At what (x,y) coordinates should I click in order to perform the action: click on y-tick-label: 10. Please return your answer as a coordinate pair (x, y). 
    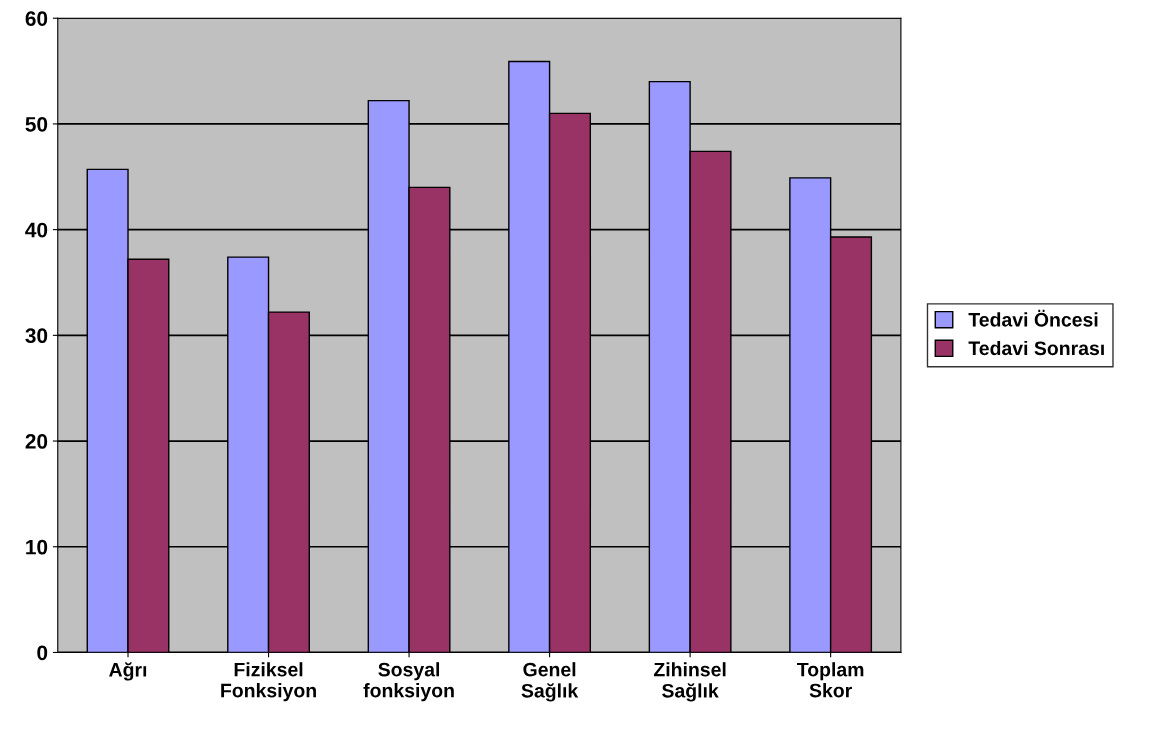
    Looking at the image, I should click on (37, 547).